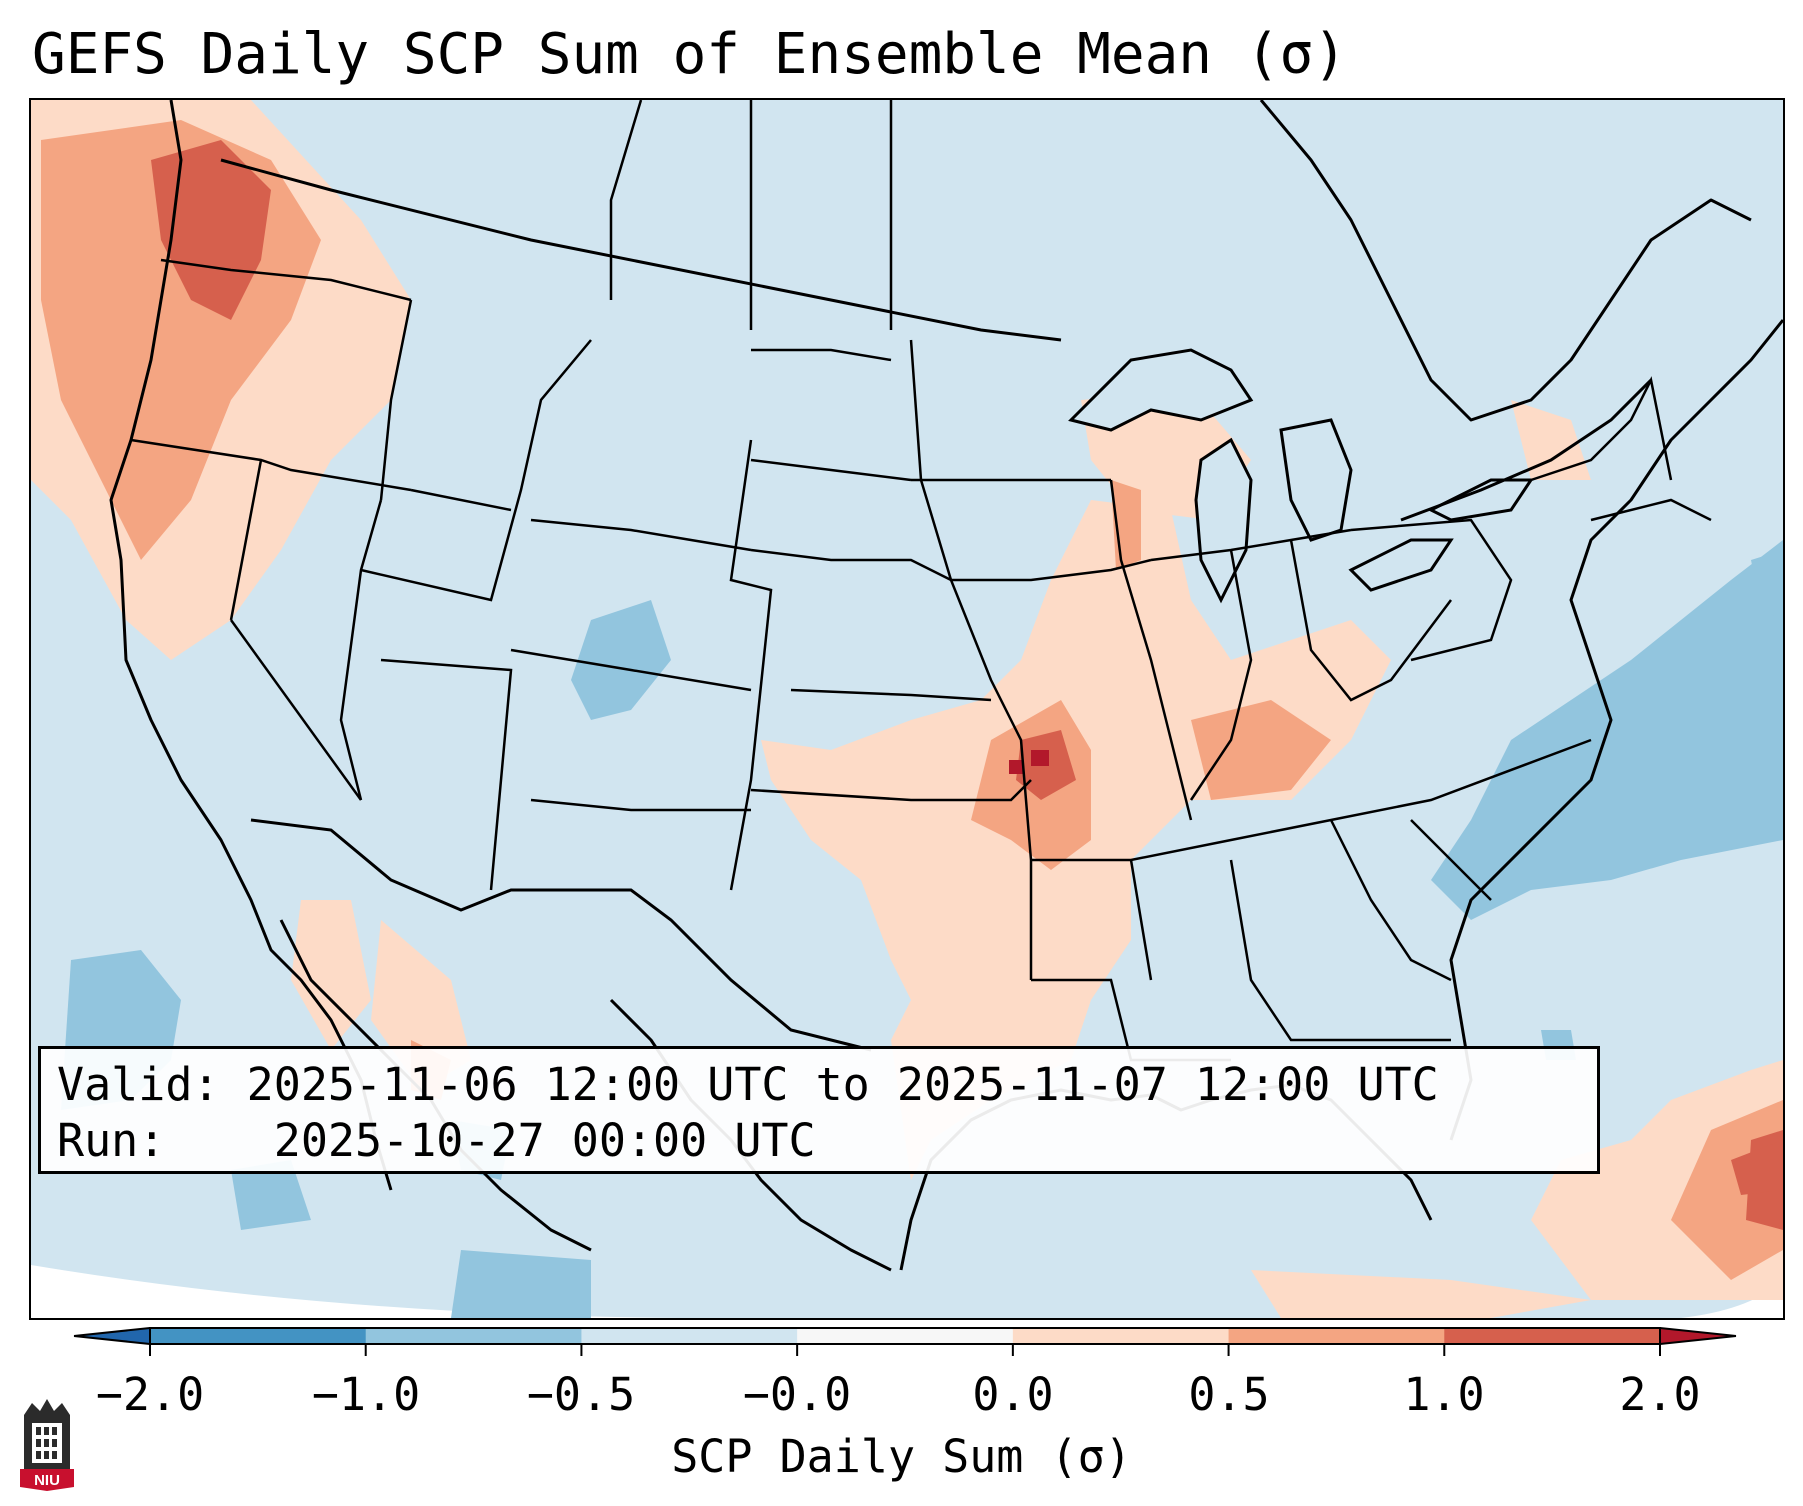 The width and height of the screenshot is (1803, 1506). Describe the element at coordinates (1301, 476) in the screenshot. I see `great-lakes` at that location.